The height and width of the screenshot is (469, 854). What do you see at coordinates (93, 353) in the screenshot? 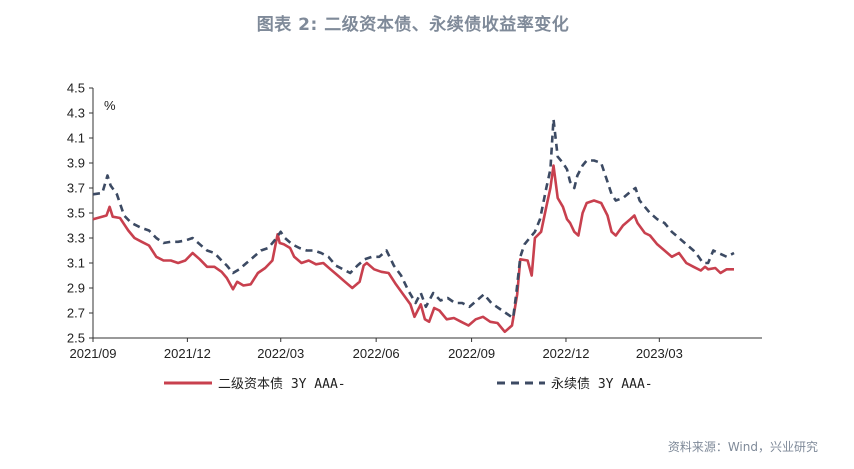
I see `x-tick-label: 2021/09` at bounding box center [93, 353].